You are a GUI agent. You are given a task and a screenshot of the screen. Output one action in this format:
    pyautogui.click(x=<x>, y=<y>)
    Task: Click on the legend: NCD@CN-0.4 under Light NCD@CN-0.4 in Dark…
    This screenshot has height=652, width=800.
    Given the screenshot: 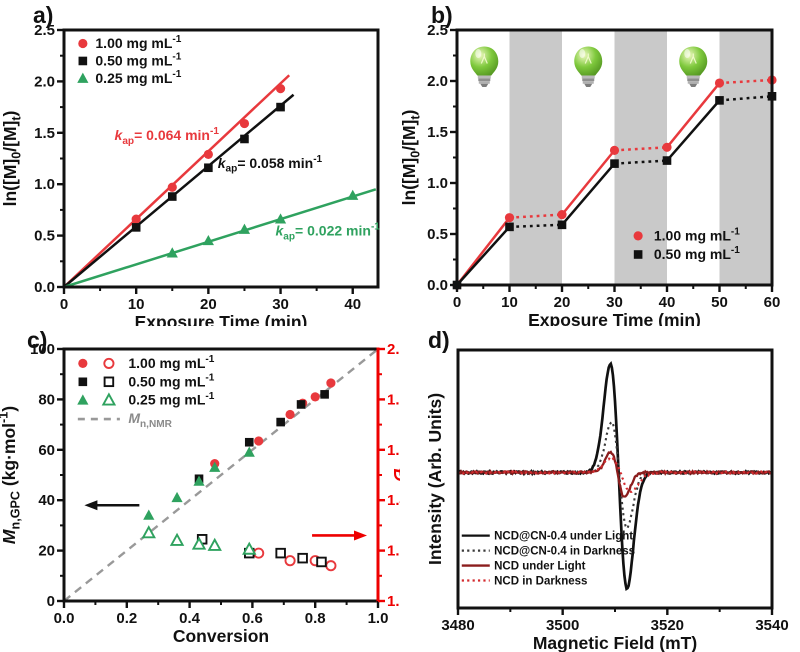 What is the action you would take?
    pyautogui.click(x=548, y=559)
    